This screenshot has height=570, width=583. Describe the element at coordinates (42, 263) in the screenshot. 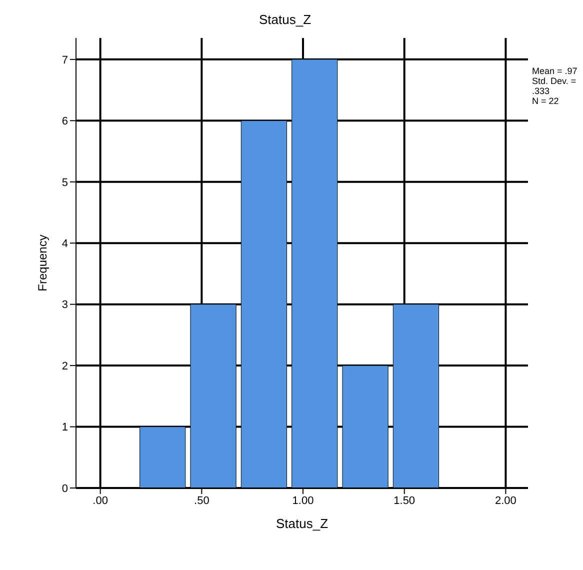

I see `y-axis-title: Frequency` at that location.